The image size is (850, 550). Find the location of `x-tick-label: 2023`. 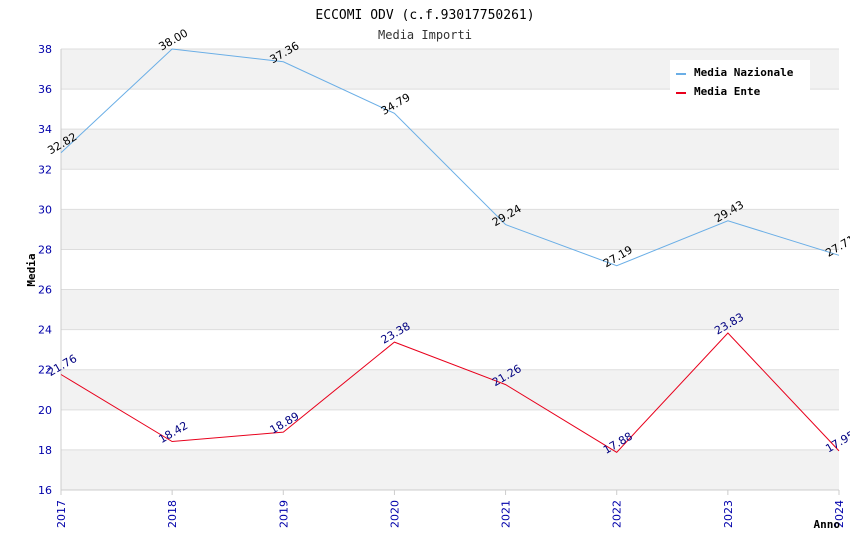

x-tick-label: 2023 is located at coordinates (728, 514).